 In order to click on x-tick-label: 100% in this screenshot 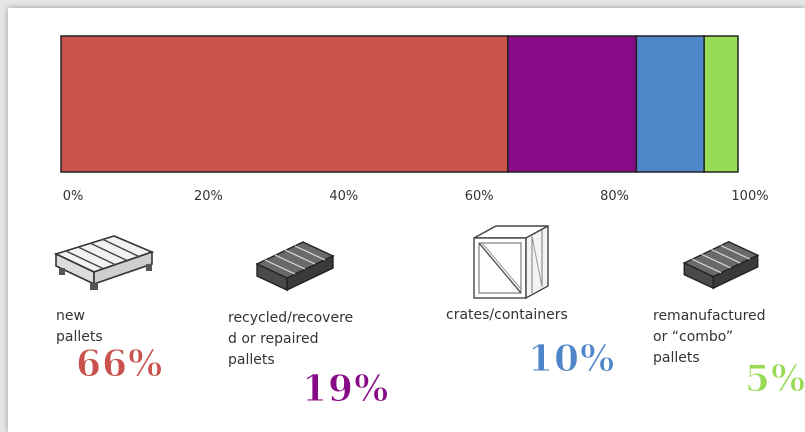, I will do `click(749, 196)`.